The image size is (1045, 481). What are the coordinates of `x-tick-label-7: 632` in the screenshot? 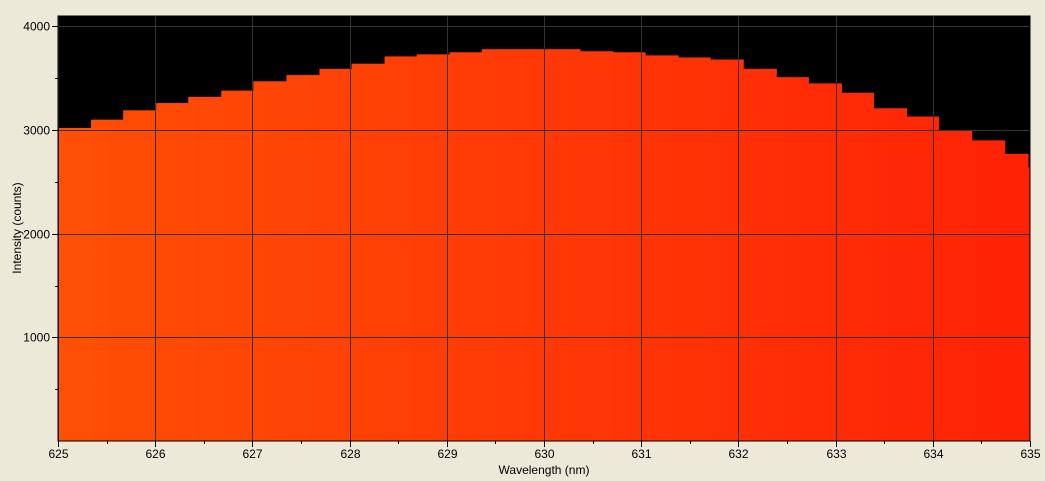 It's located at (738, 454).